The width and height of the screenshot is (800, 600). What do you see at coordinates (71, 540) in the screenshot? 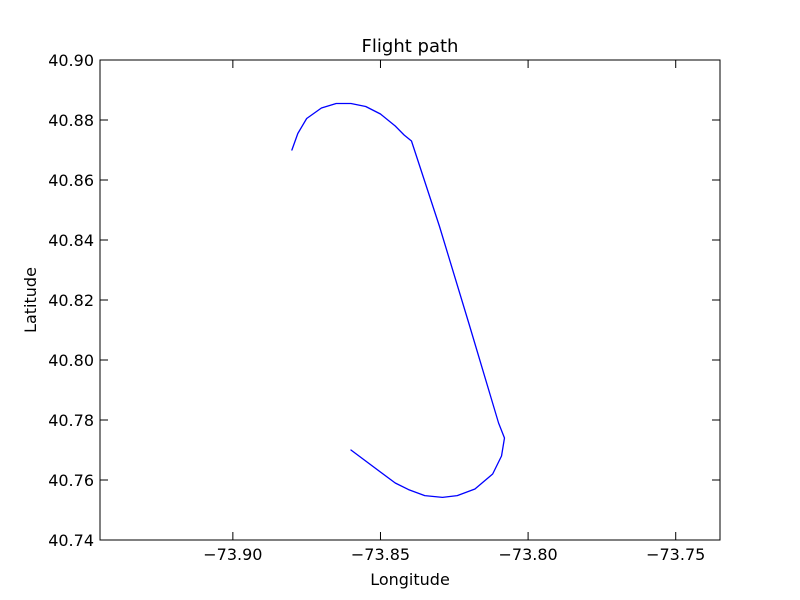
I see `y-tick-label: 40.74` at bounding box center [71, 540].